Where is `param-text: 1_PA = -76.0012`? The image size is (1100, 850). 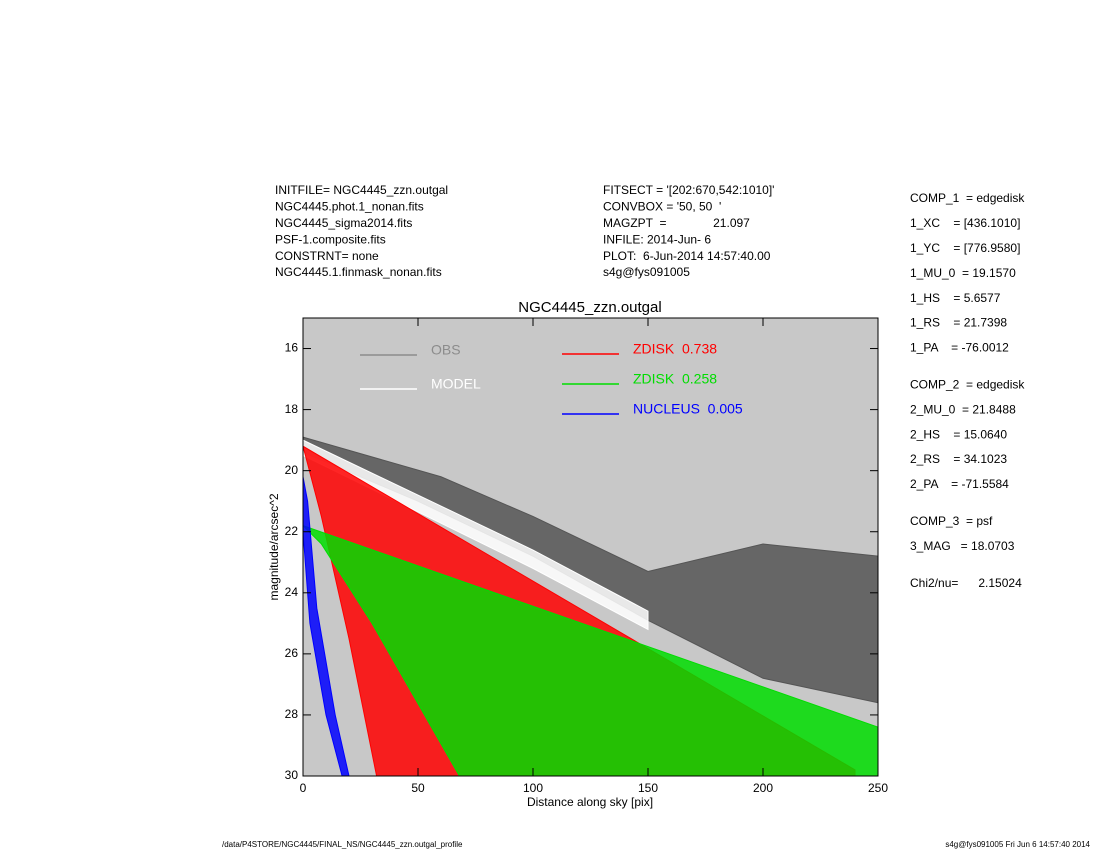
param-text: 1_PA = -76.0012 is located at coordinates (959, 348).